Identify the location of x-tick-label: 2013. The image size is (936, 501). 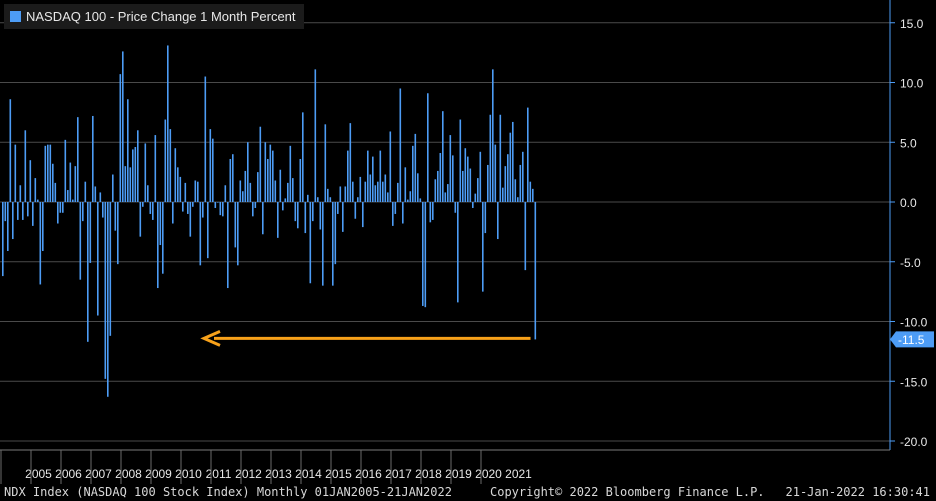
(278, 474).